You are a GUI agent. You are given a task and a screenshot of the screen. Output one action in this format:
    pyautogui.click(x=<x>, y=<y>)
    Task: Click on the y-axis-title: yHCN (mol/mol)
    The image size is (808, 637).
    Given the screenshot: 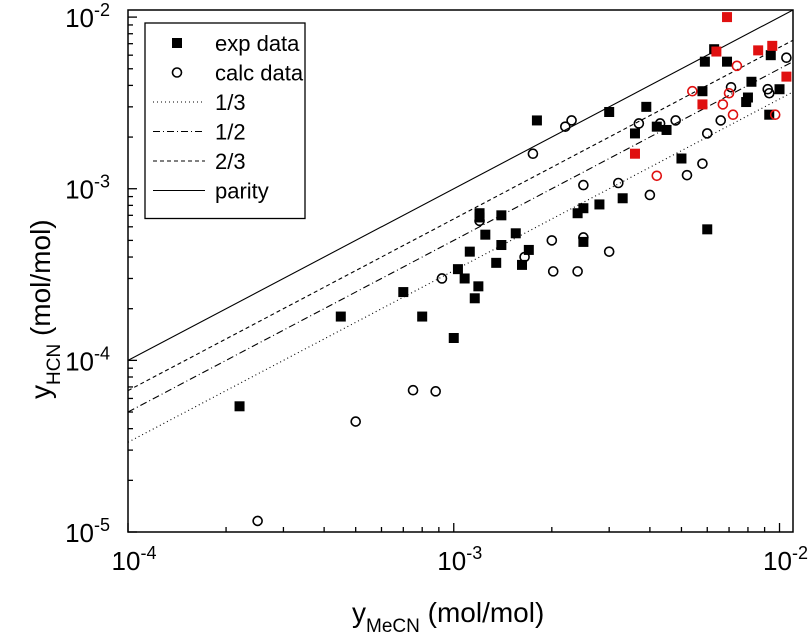 What is the action you would take?
    pyautogui.click(x=45, y=309)
    